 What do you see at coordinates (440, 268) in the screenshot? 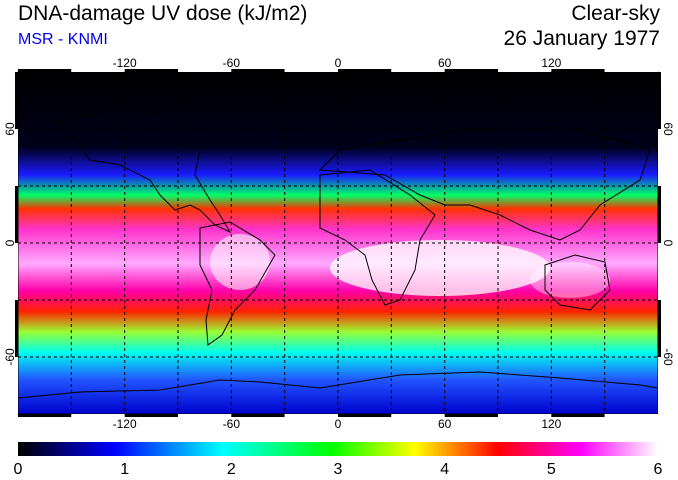
I see `uv-maximum-africa` at bounding box center [440, 268].